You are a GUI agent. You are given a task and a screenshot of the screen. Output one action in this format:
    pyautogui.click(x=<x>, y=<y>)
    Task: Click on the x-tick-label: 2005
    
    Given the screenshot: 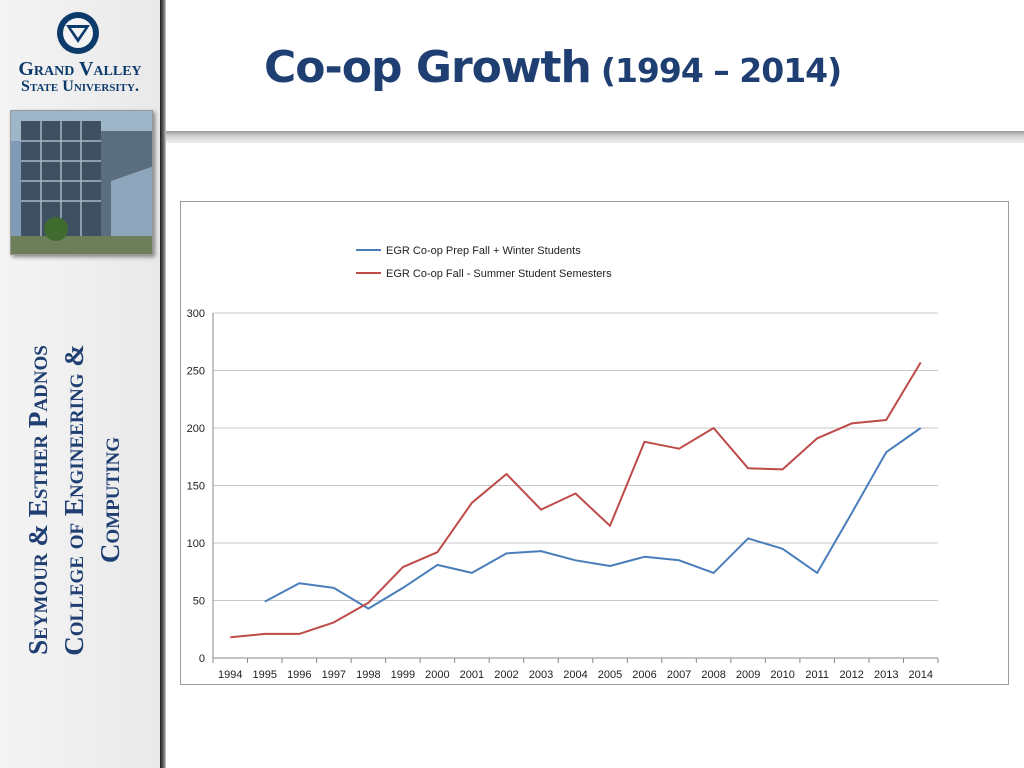 What is the action you would take?
    pyautogui.click(x=610, y=675)
    